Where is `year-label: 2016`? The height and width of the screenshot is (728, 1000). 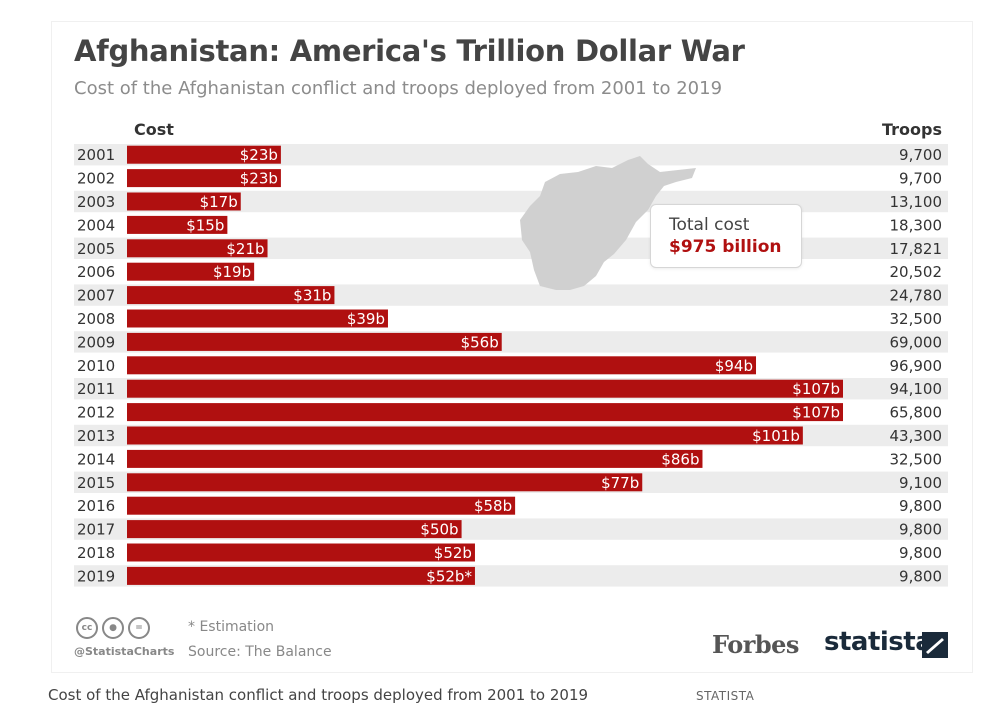 year-label: 2016 is located at coordinates (96, 506).